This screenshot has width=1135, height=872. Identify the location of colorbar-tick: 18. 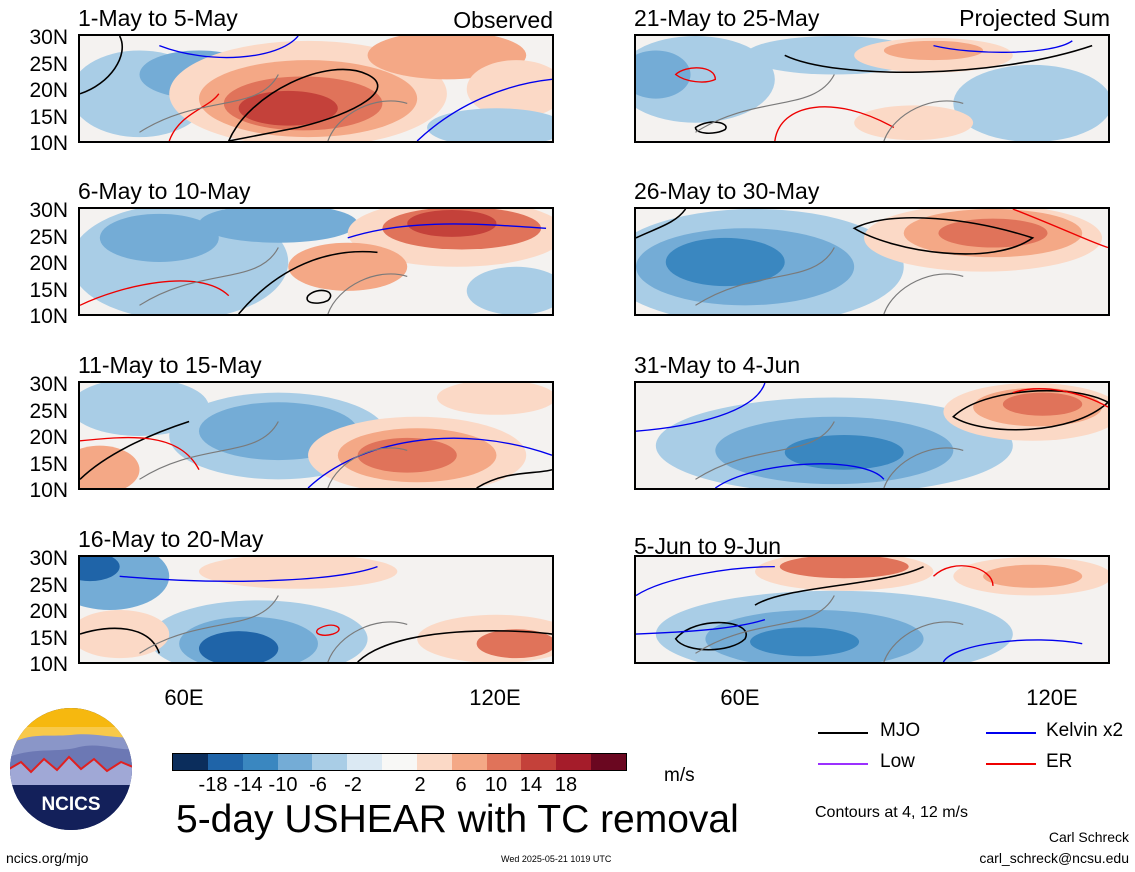
(566, 785).